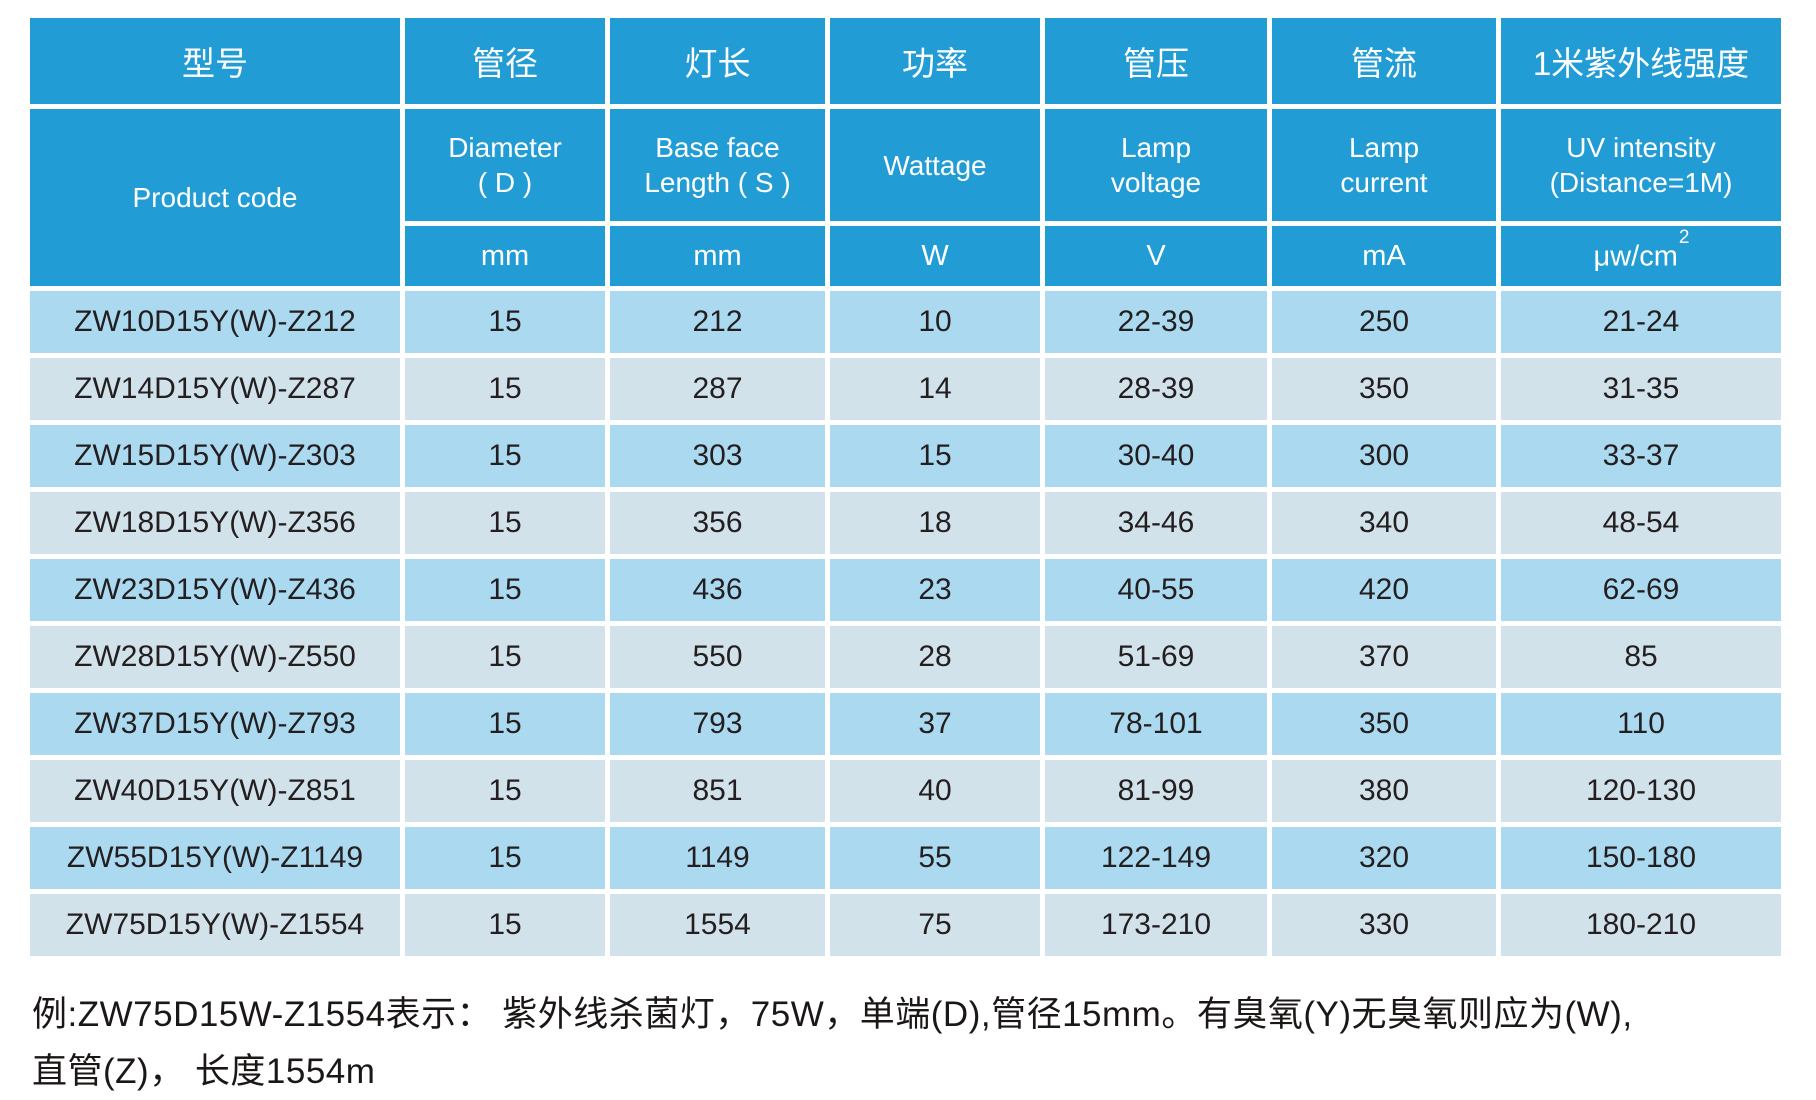 The image size is (1816, 1100). What do you see at coordinates (1684, 237) in the screenshot?
I see `unit-uv-superscript: 2` at bounding box center [1684, 237].